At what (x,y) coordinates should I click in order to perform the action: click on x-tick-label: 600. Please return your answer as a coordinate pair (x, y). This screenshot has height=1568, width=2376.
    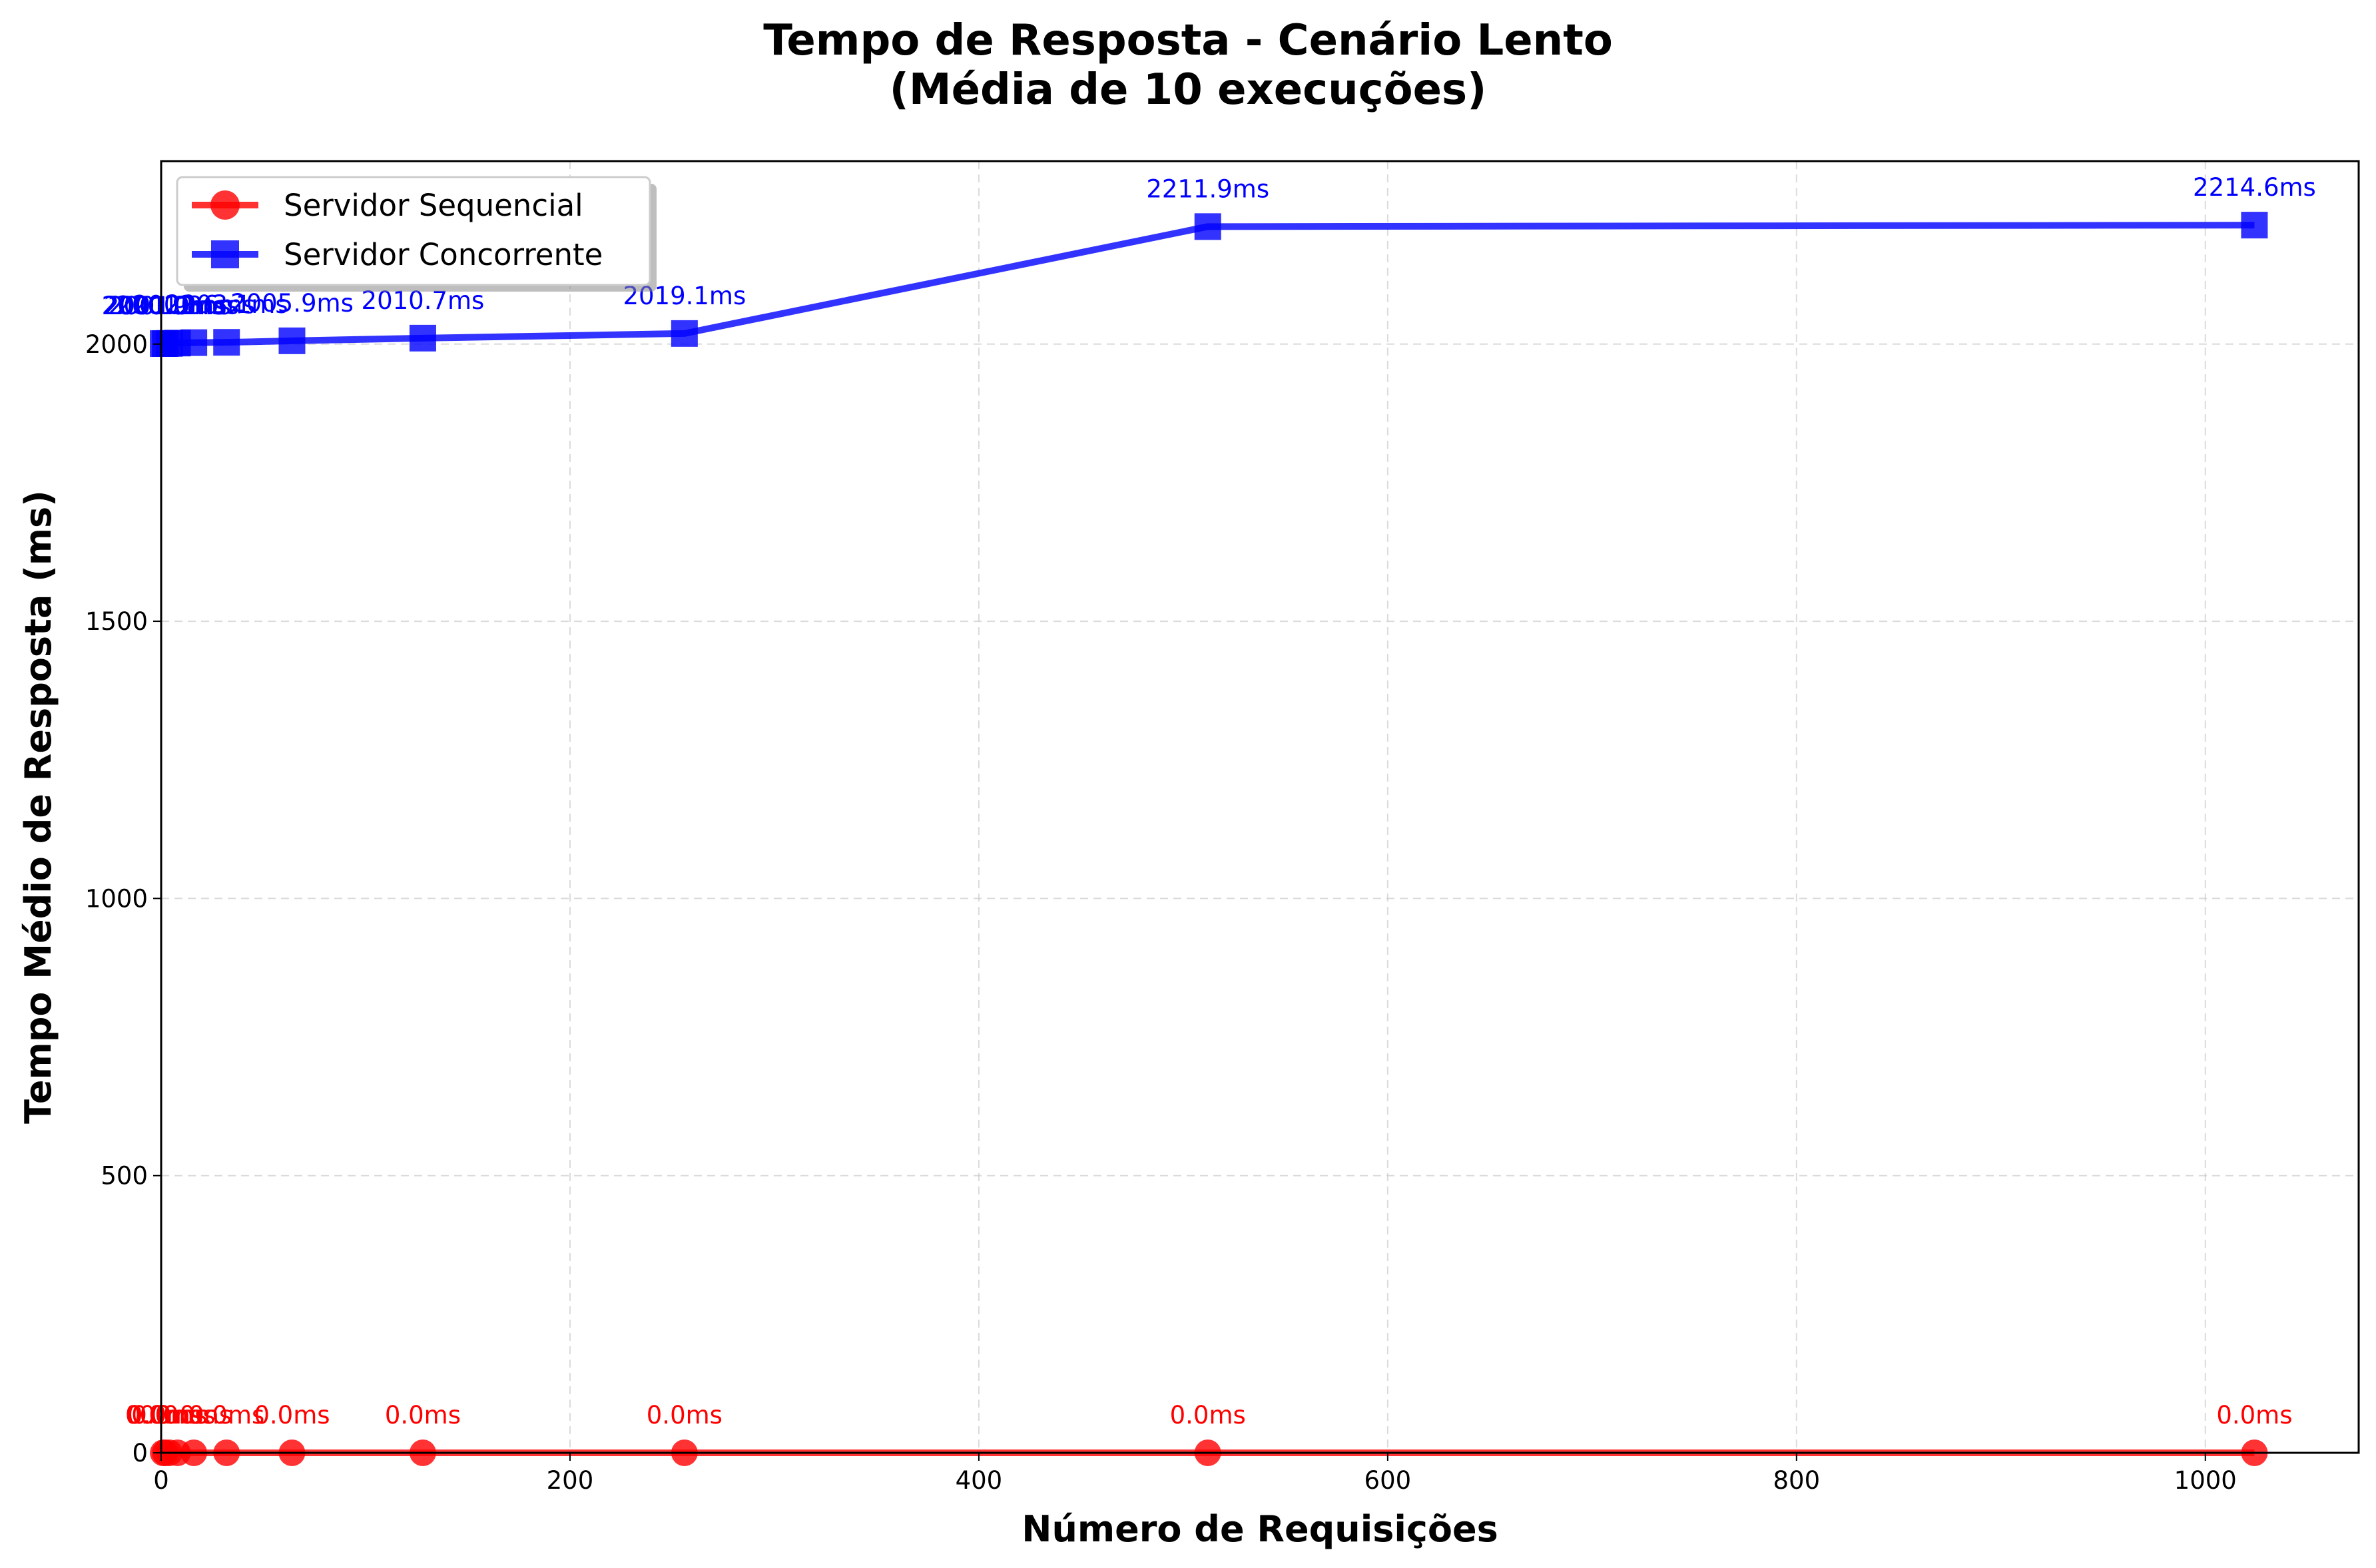
    Looking at the image, I should click on (1388, 1480).